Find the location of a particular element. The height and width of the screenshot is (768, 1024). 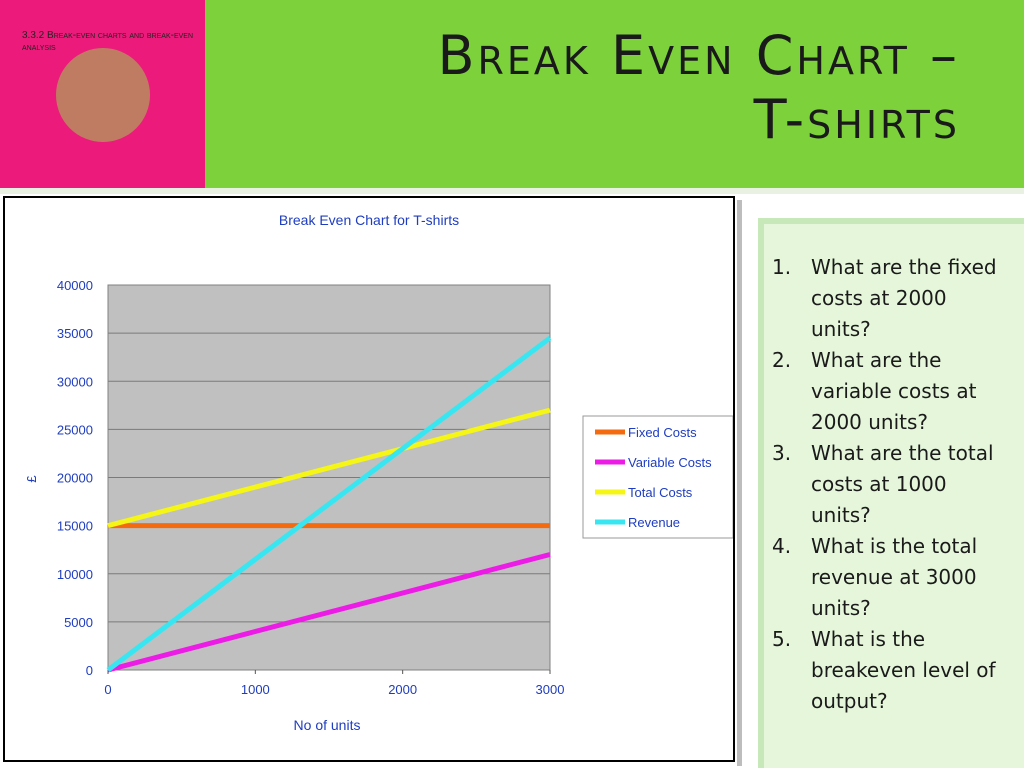

chart-title: Break Even Chart for T-shirts is located at coordinates (369, 220).